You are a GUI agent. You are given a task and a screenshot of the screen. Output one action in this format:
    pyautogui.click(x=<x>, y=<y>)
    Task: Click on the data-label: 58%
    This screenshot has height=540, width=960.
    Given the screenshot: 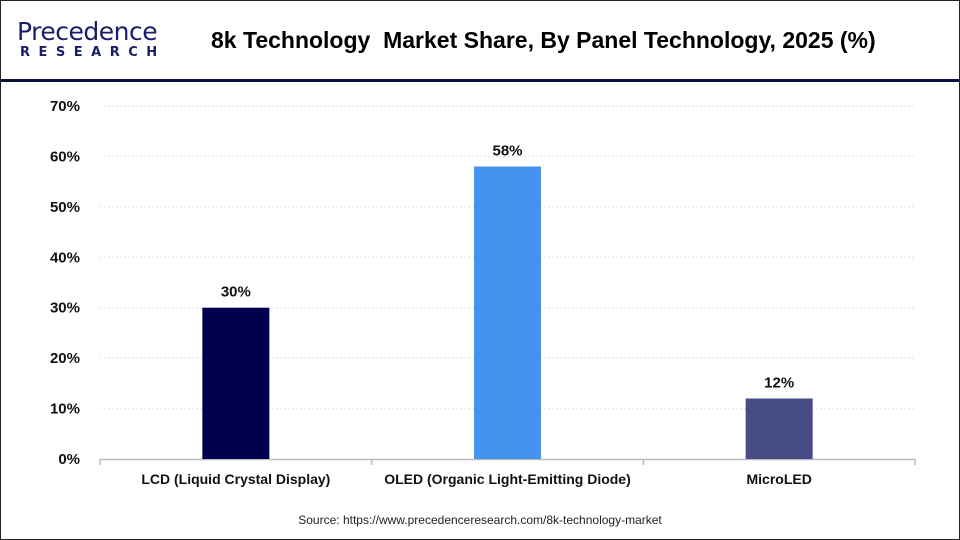 What is the action you would take?
    pyautogui.click(x=507, y=151)
    